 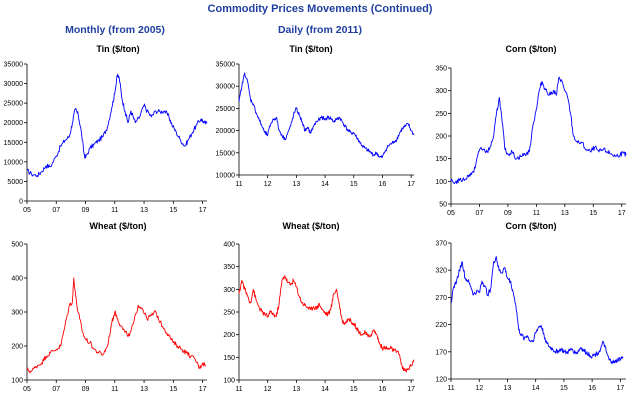 I want to click on y-tick-label: 270, so click(x=441, y=298).